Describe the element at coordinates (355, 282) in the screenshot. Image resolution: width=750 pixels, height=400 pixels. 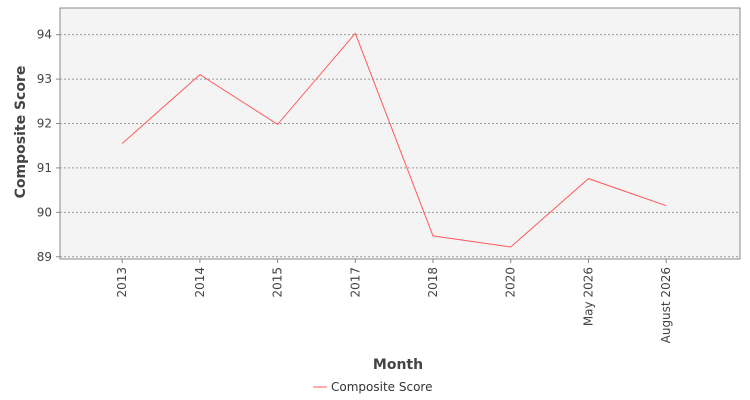
I see `x-tick-label: 2017` at that location.